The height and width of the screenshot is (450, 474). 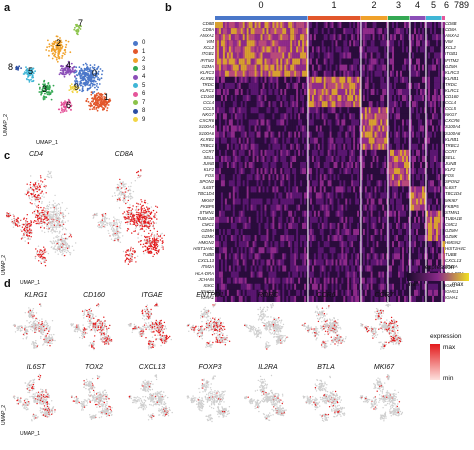 What do you see at coordinates (450, 48) in the screenshot?
I see `heatmap-gene-label: XCL2` at bounding box center [450, 48].